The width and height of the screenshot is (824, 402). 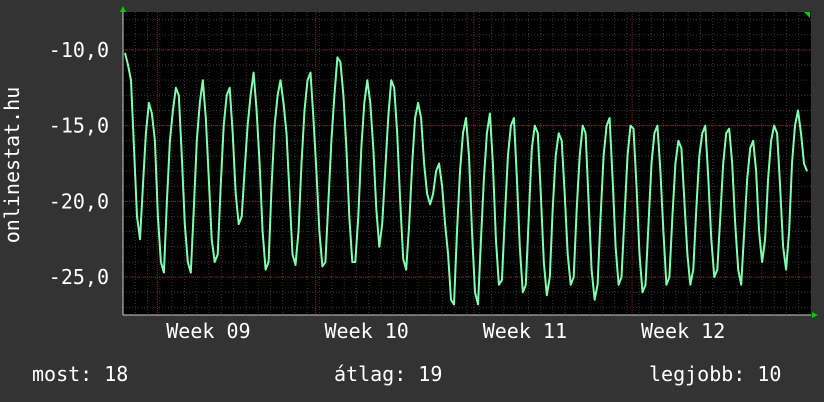 What do you see at coordinates (445, 331) in the screenshot?
I see `x-axis-ticks: Week 09 Week 10 Week 11 Week 12` at bounding box center [445, 331].